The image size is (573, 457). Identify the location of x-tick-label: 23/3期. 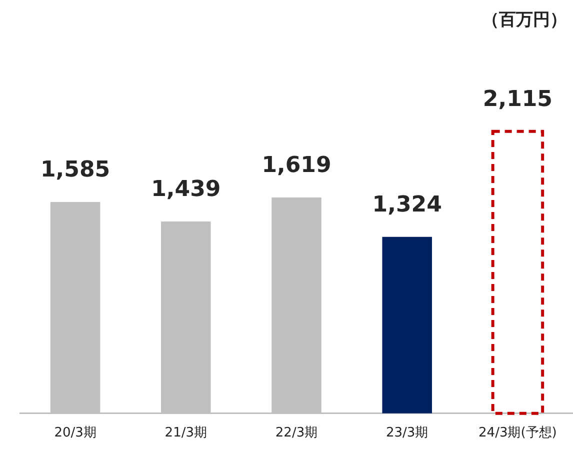
(407, 433).